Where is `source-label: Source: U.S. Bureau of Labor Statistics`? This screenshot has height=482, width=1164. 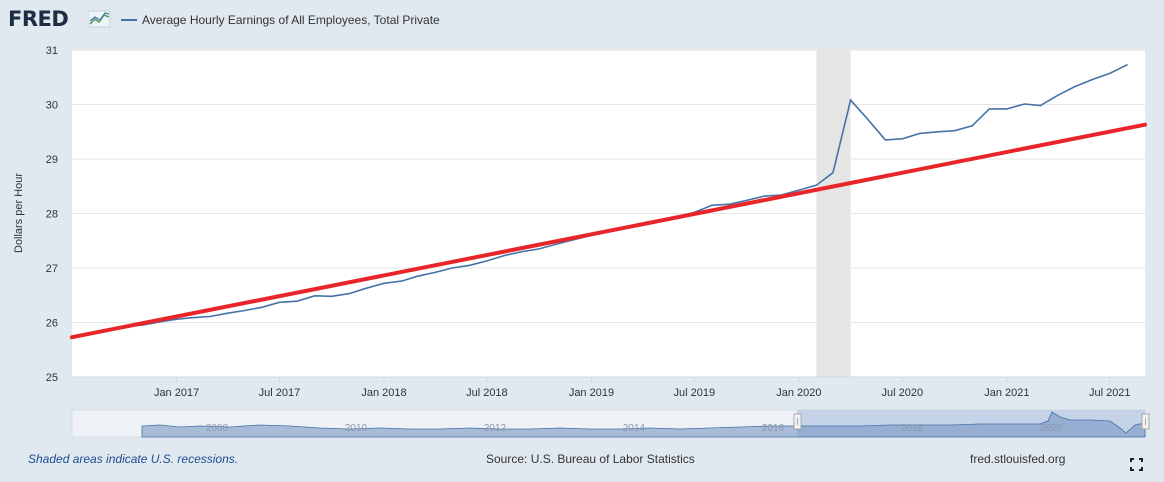 source-label: Source: U.S. Bureau of Labor Statistics is located at coordinates (590, 459).